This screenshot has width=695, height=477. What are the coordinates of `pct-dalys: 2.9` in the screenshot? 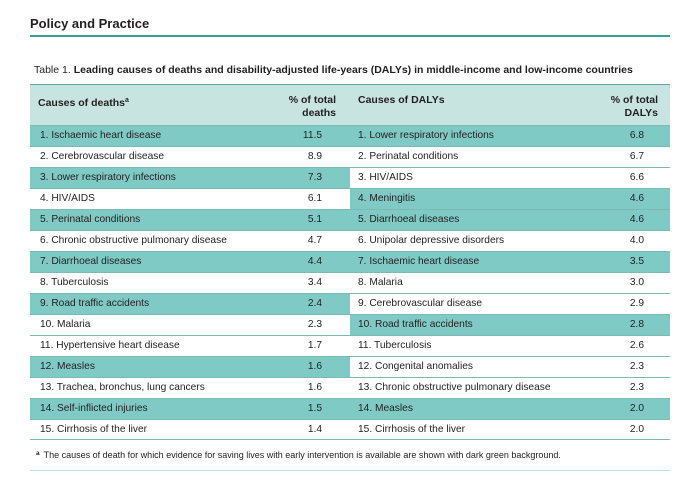 It's located at (626, 304).